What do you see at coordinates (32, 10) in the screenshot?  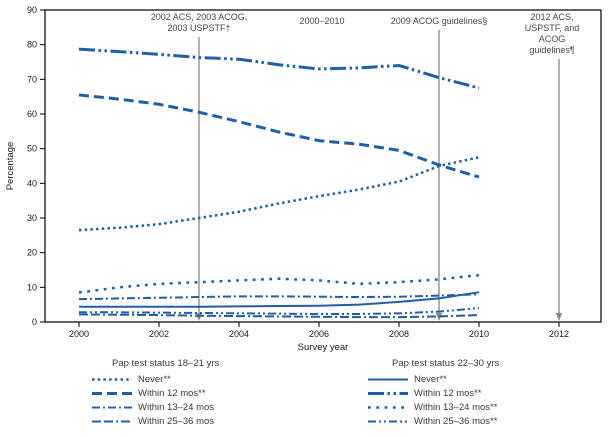 I see `y-tick-label: 90` at bounding box center [32, 10].